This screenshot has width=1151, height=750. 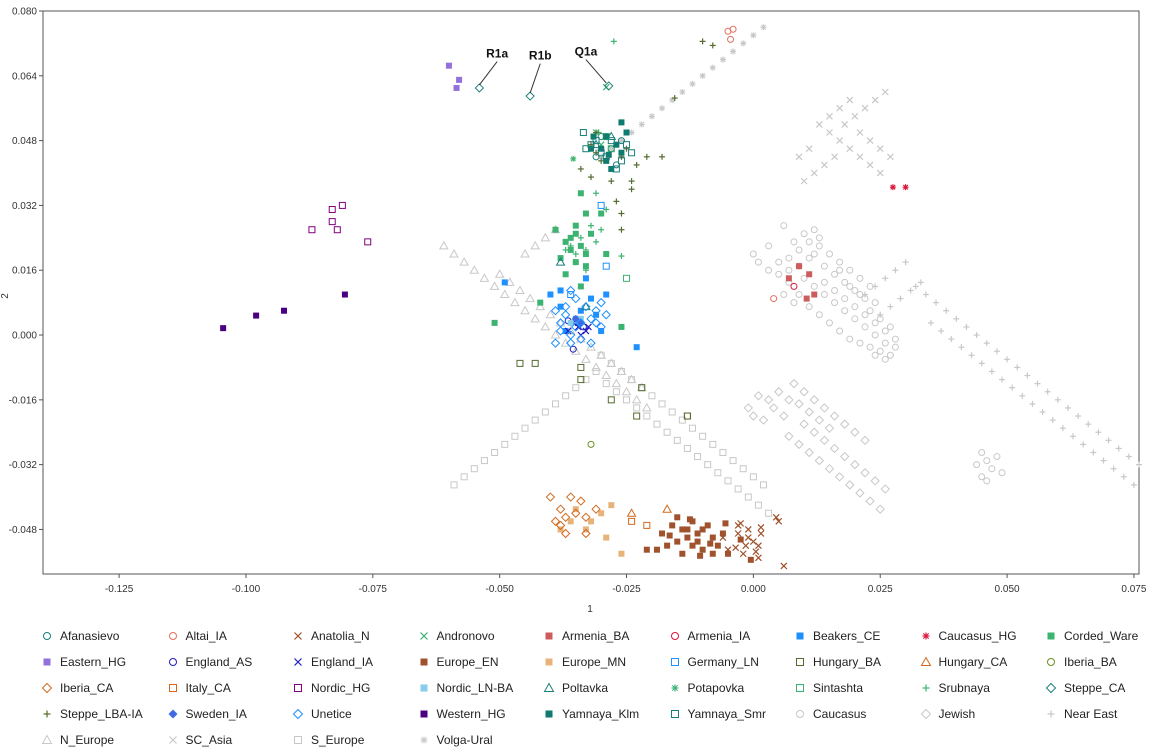 I want to click on legend-label: Caucasus_HG, so click(x=977, y=636).